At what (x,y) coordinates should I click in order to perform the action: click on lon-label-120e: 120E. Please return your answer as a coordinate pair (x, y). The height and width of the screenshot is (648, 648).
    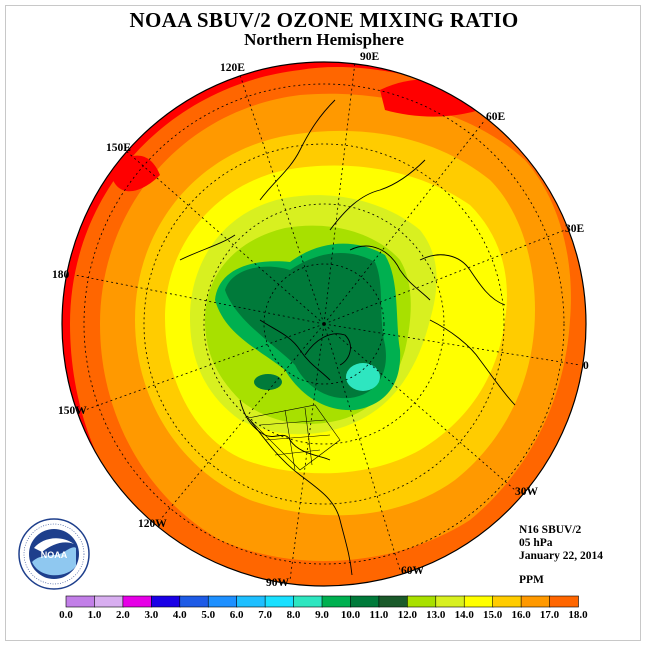
    Looking at the image, I should click on (232, 68).